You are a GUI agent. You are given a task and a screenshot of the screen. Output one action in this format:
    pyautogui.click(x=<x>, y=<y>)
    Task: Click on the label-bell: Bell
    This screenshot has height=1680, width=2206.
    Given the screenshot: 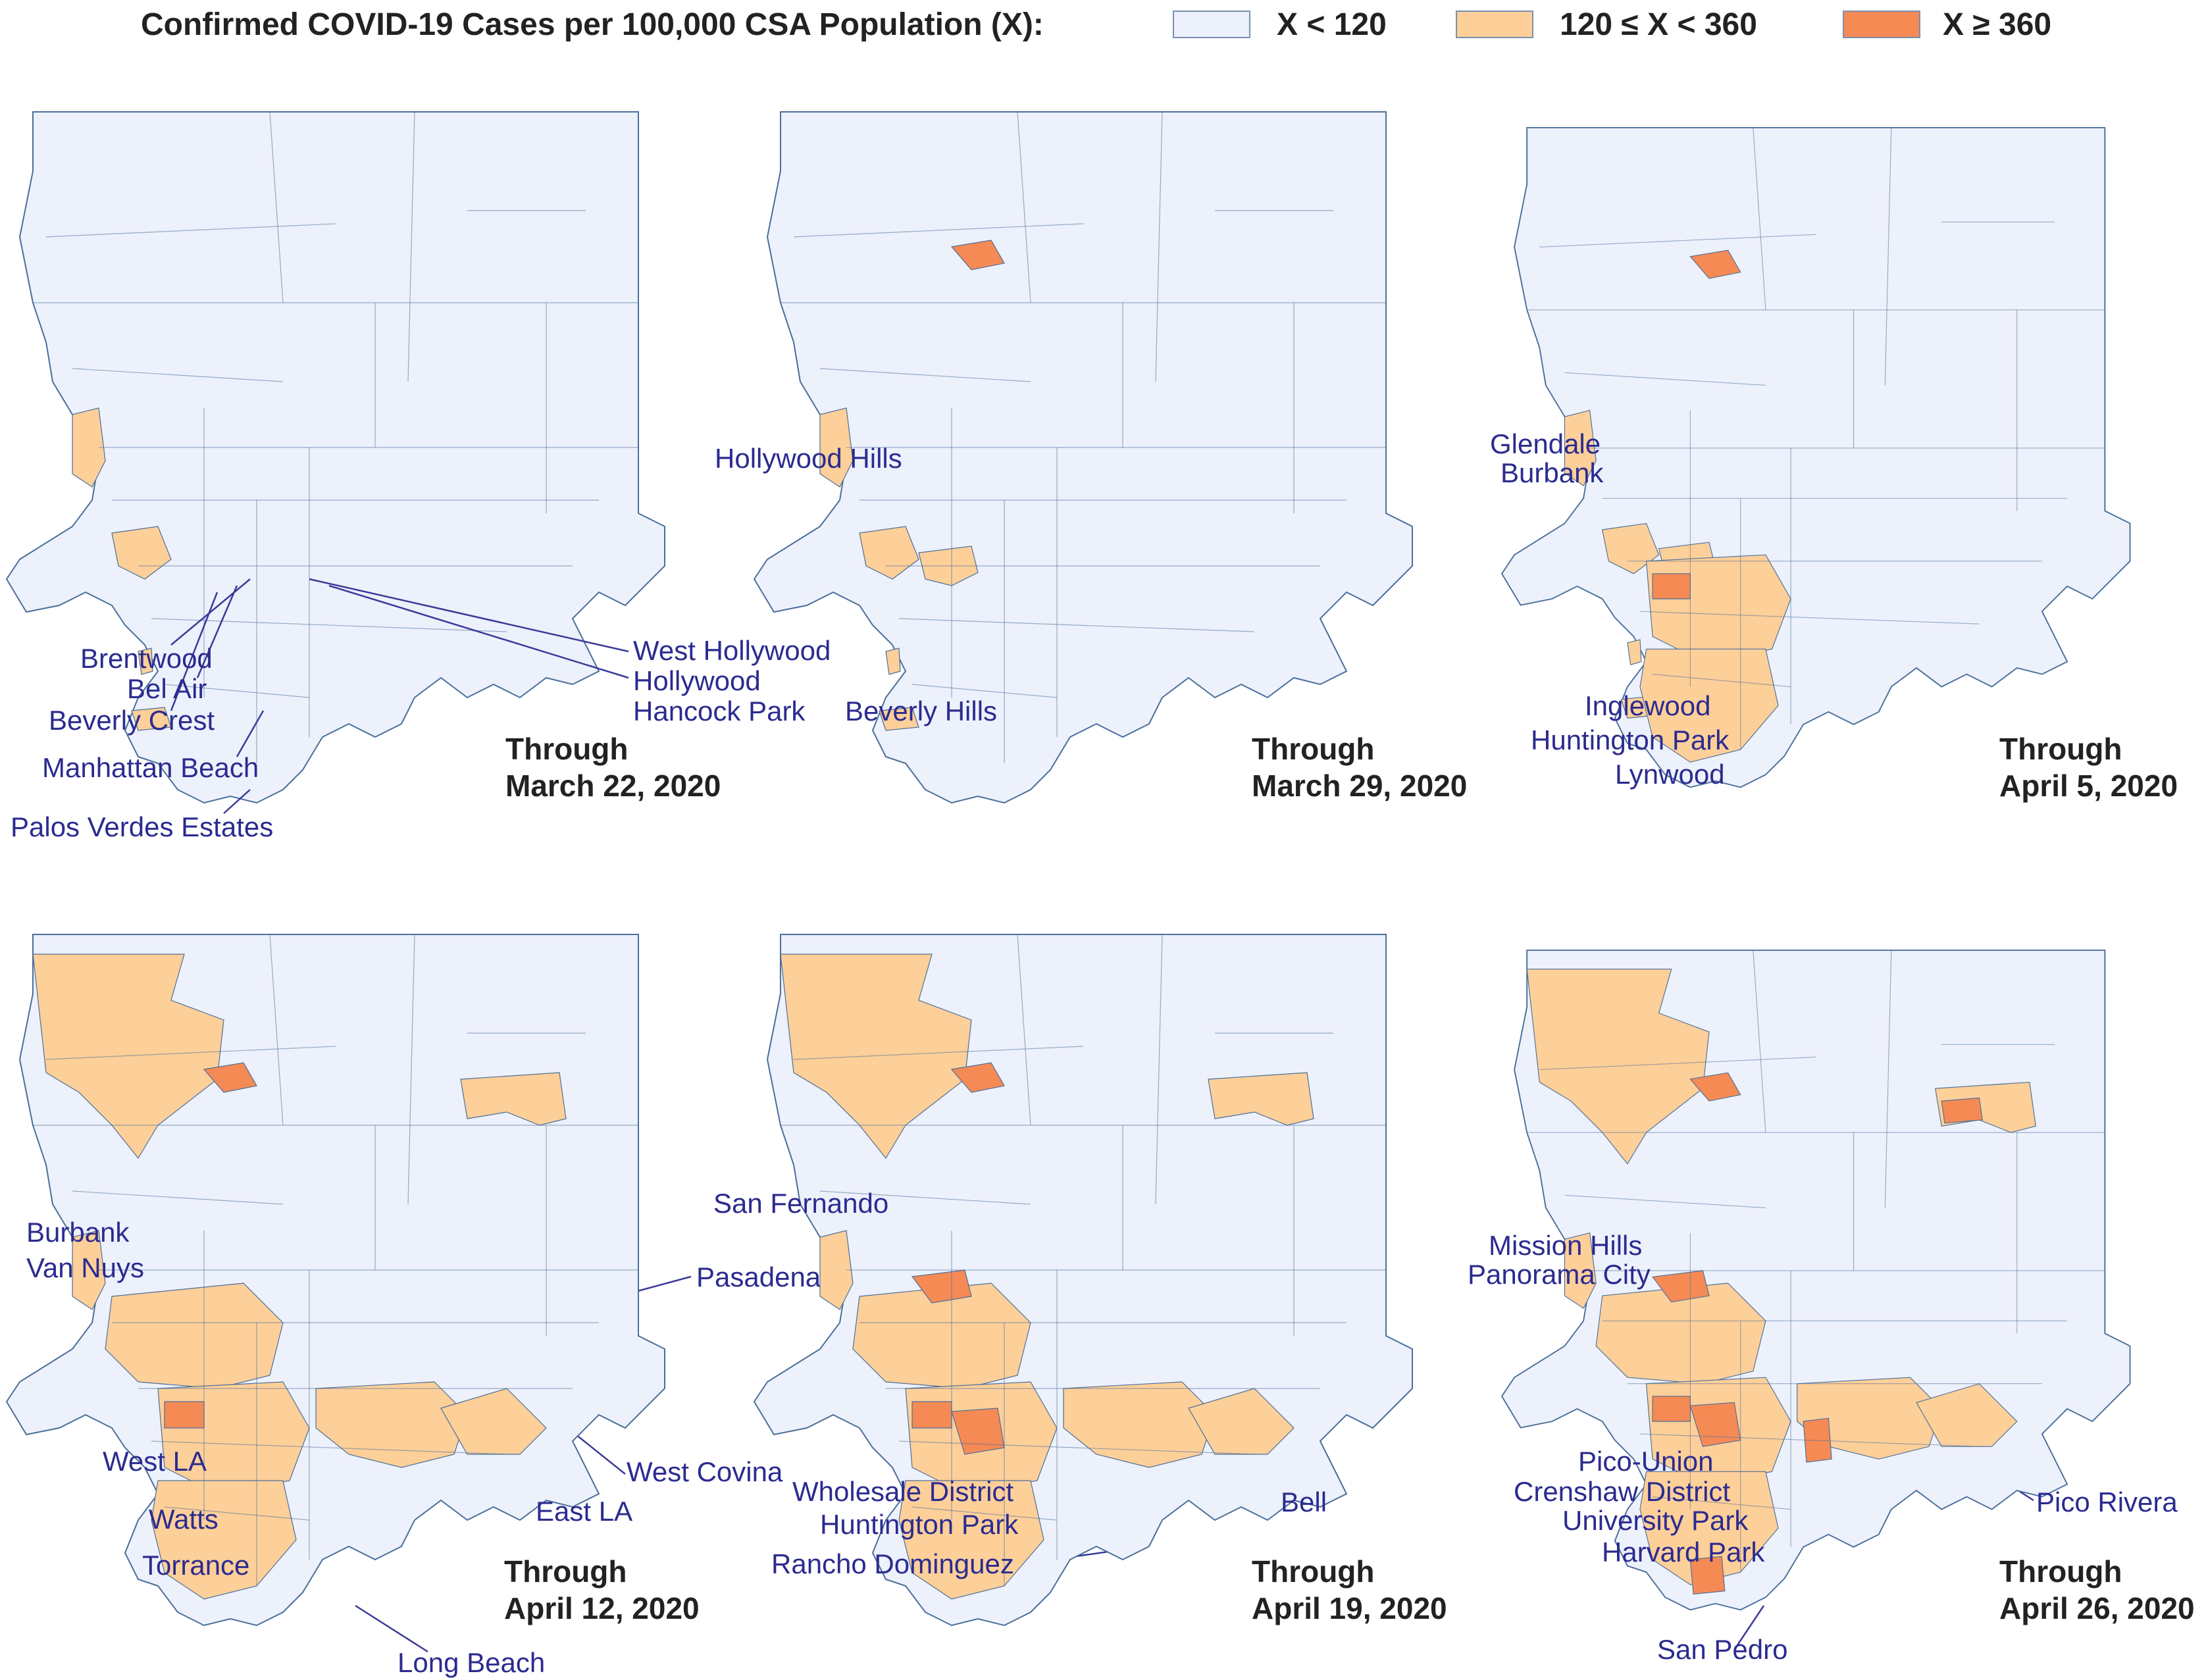 What is the action you would take?
    pyautogui.click(x=1304, y=1502)
    